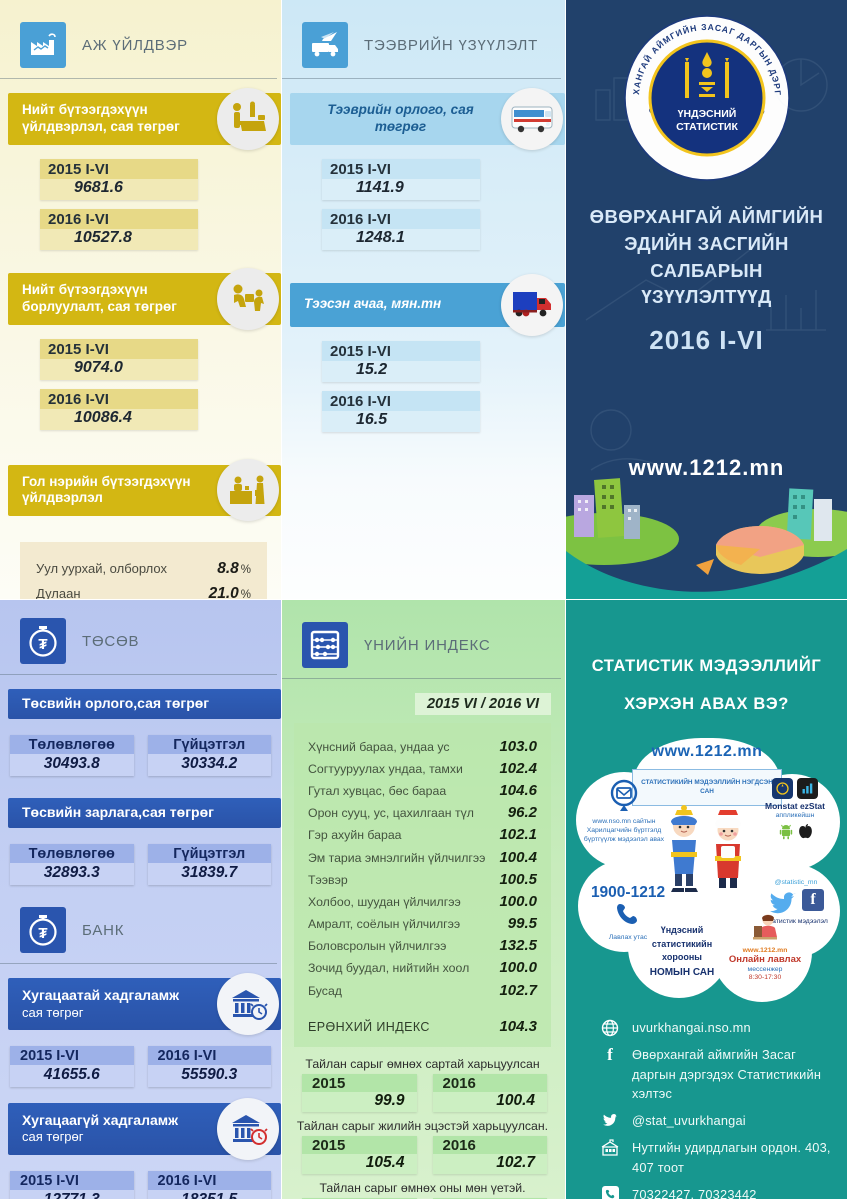 Image resolution: width=847 pixels, height=1200 pixels. Describe the element at coordinates (532, 304) in the screenshot. I see `cargo-truck-icon` at that location.